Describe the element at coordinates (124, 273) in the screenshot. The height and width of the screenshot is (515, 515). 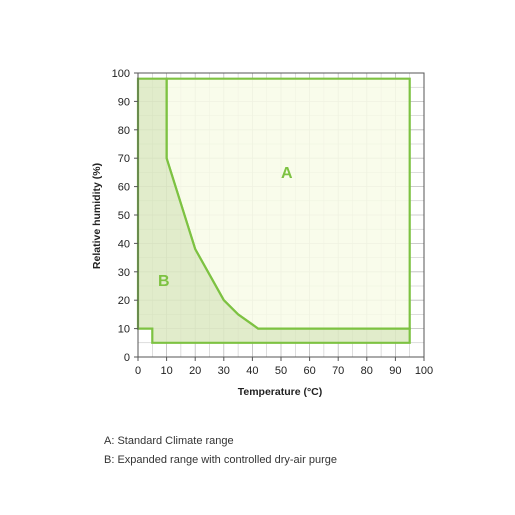
I see `y-tick-label: 30` at that location.